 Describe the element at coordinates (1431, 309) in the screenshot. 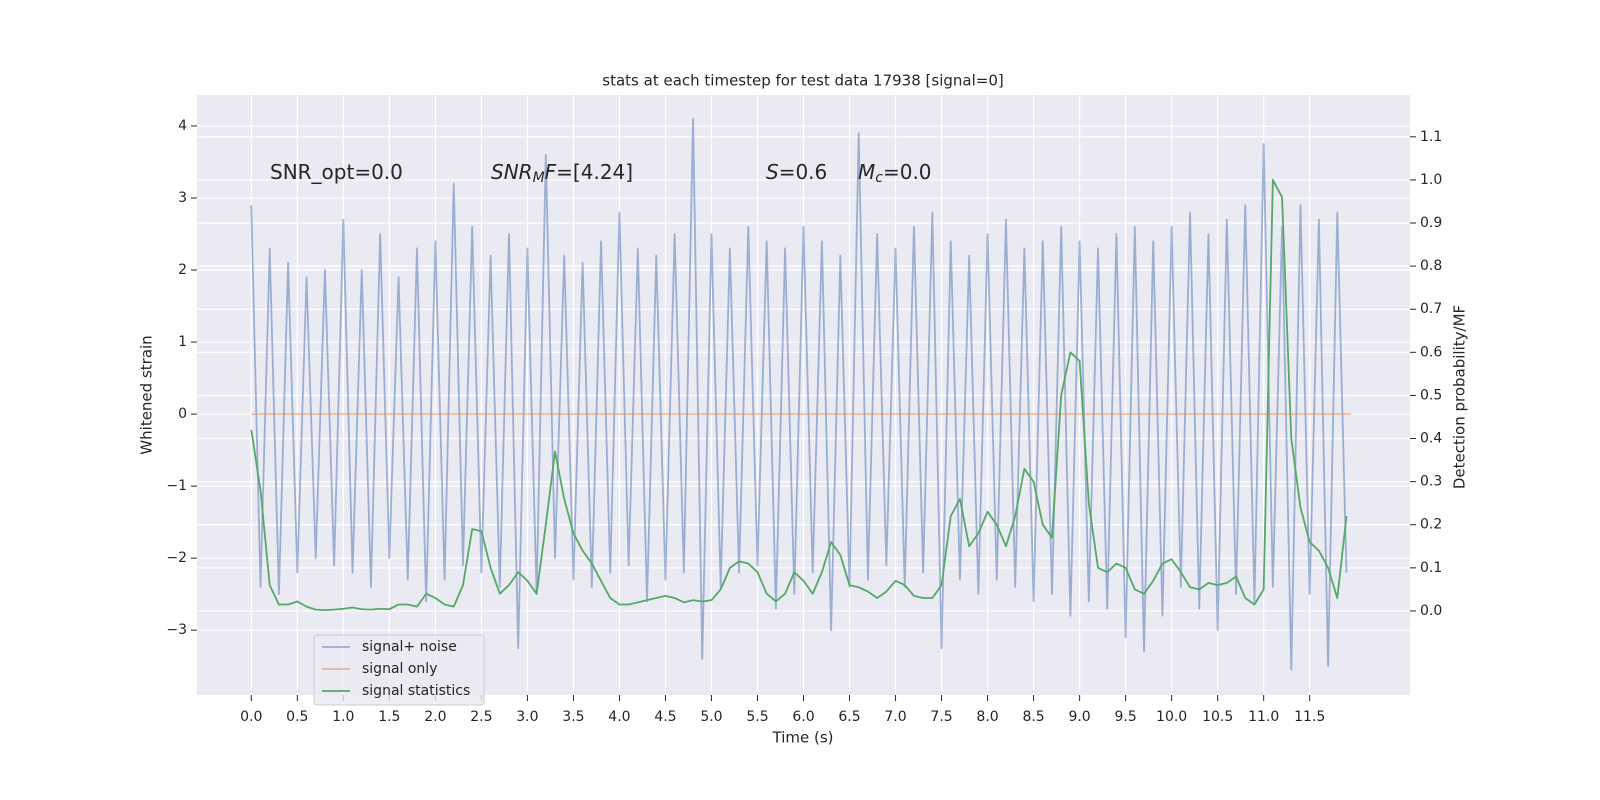

I see `y2-tick-label: 0.7` at that location.